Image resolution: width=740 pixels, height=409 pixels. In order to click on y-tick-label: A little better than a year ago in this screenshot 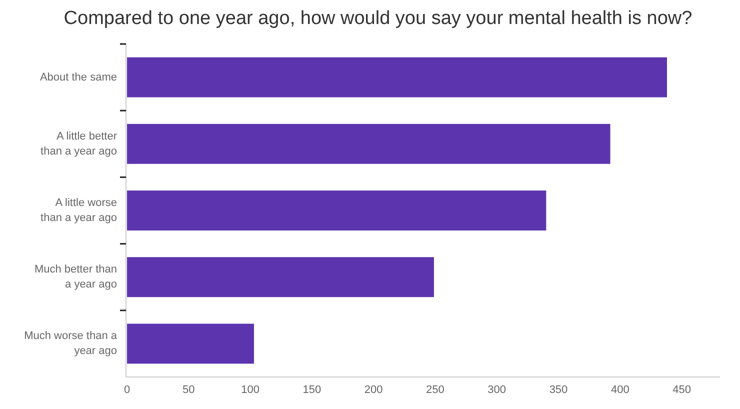, I will do `click(79, 144)`.